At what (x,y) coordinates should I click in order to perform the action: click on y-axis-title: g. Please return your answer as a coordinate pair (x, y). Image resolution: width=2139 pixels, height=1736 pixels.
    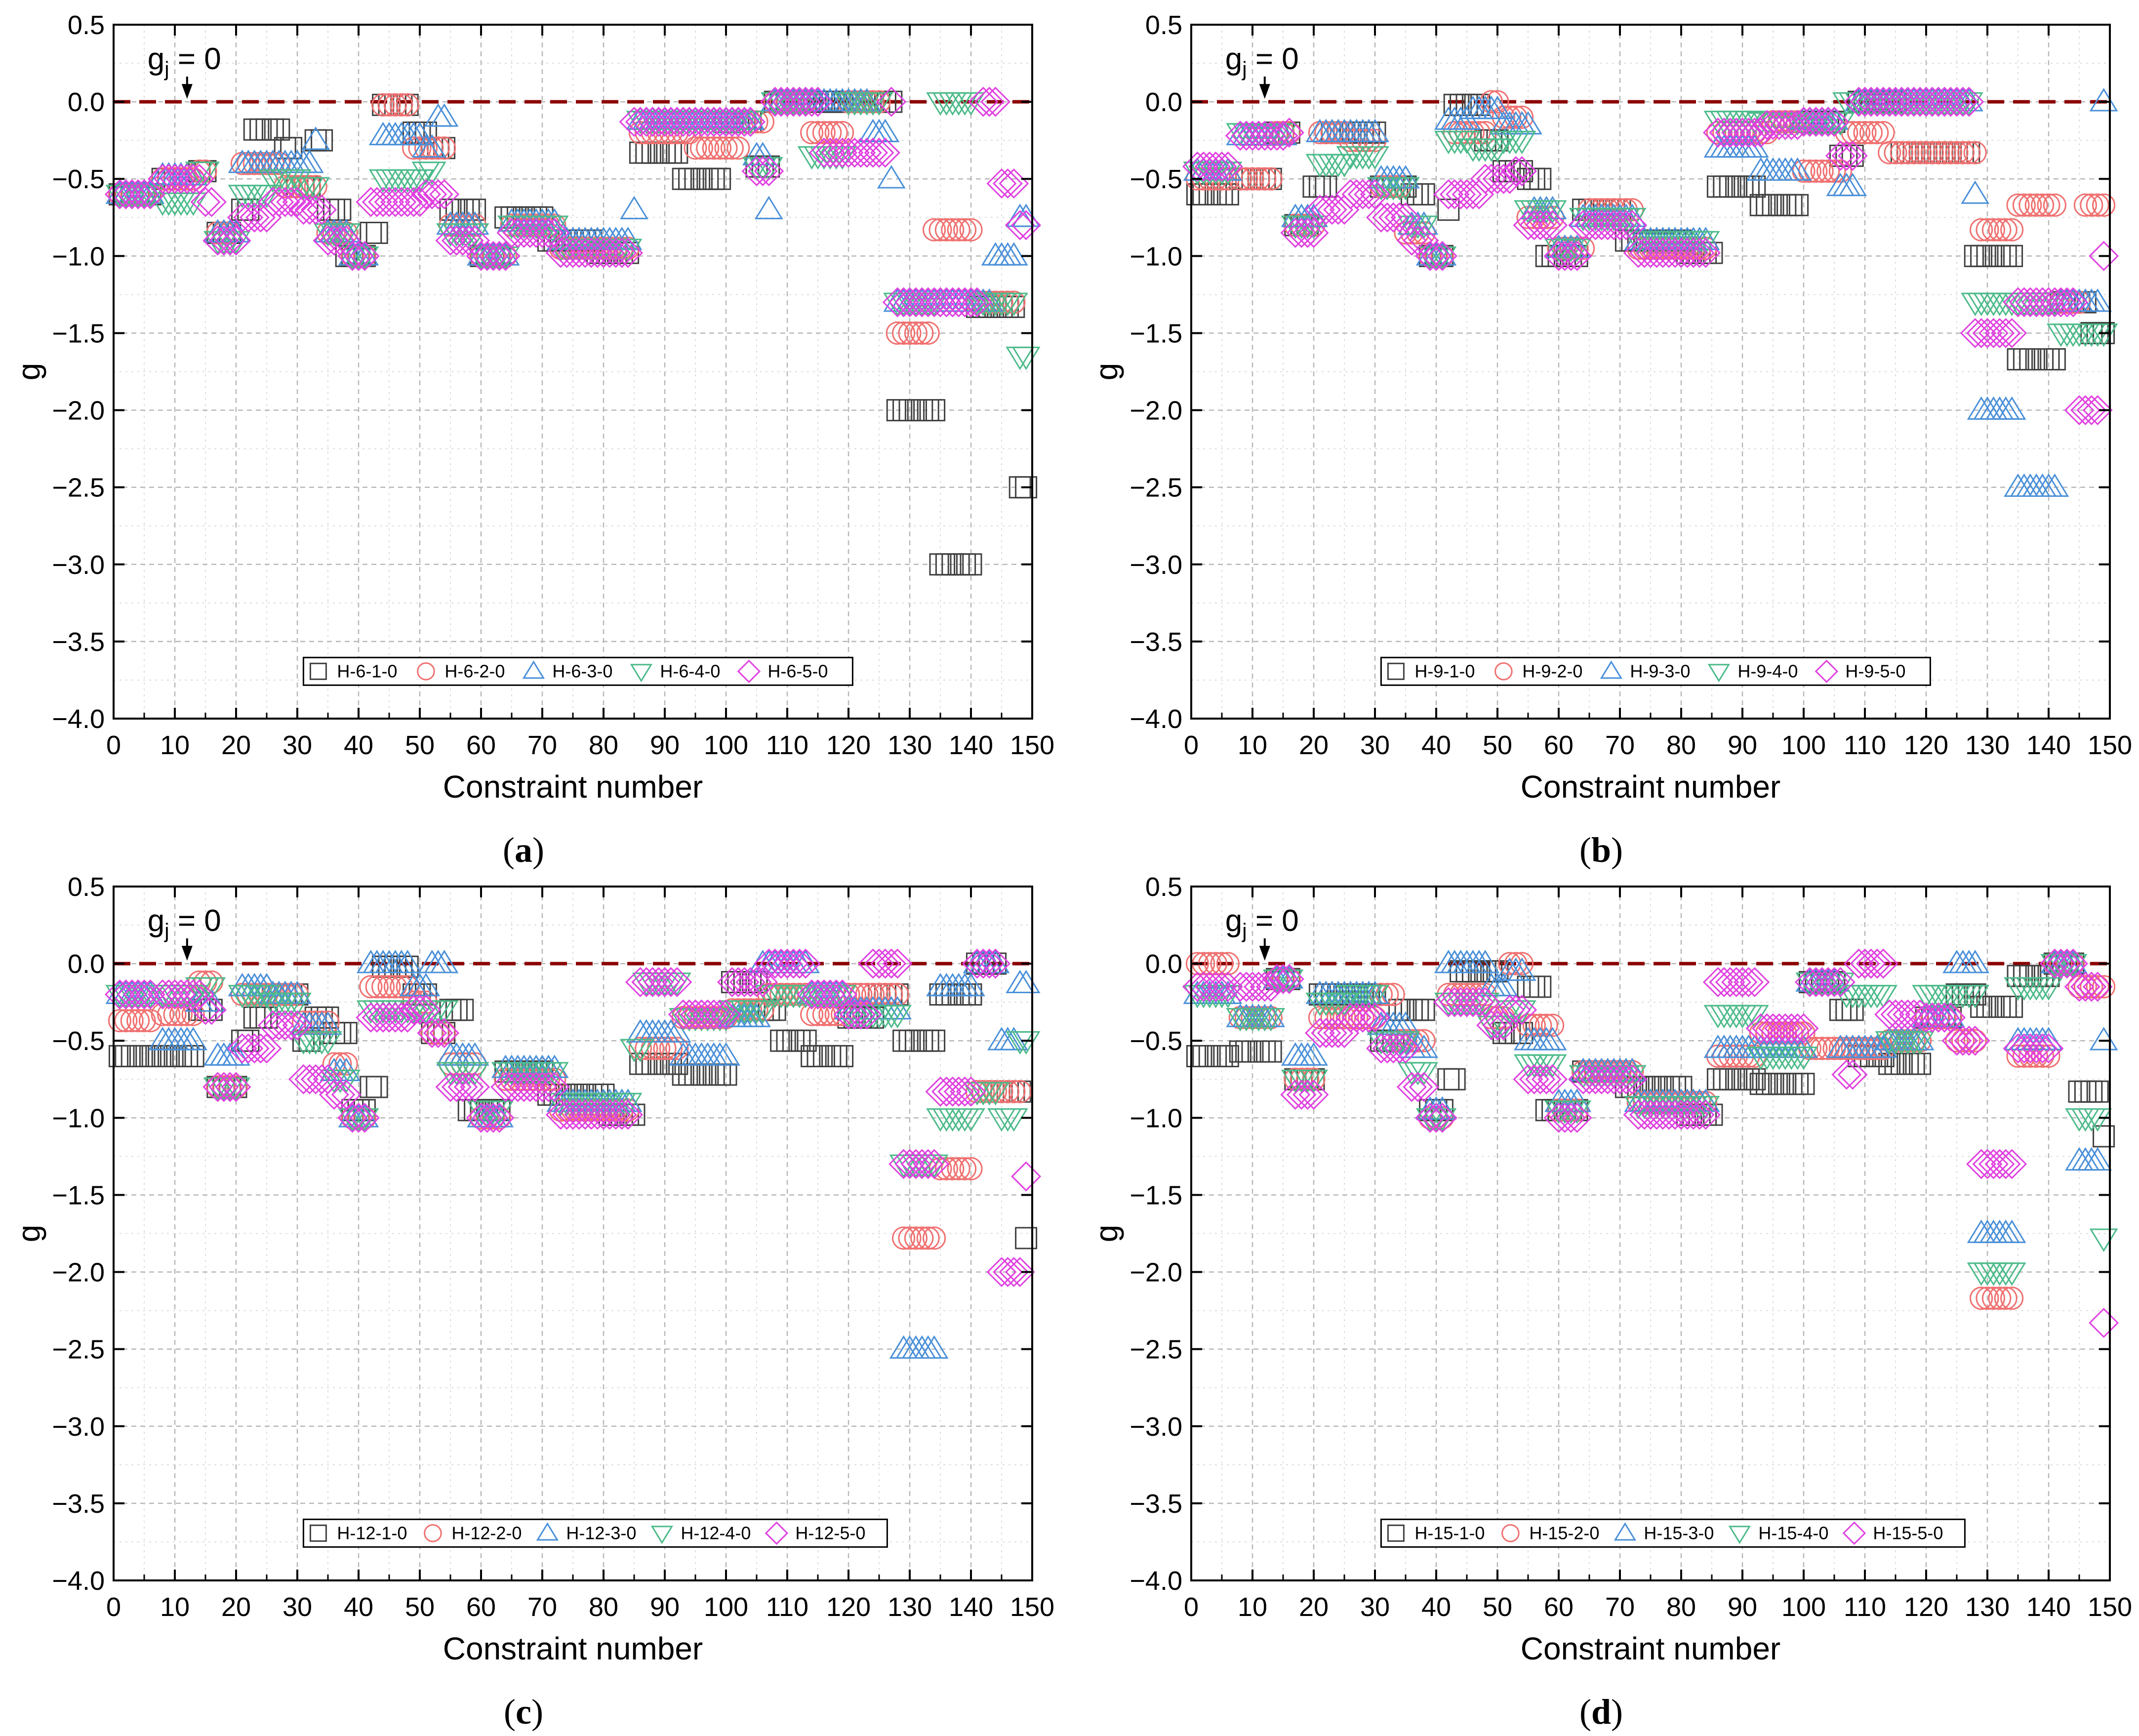
    Looking at the image, I should click on (1106, 1234).